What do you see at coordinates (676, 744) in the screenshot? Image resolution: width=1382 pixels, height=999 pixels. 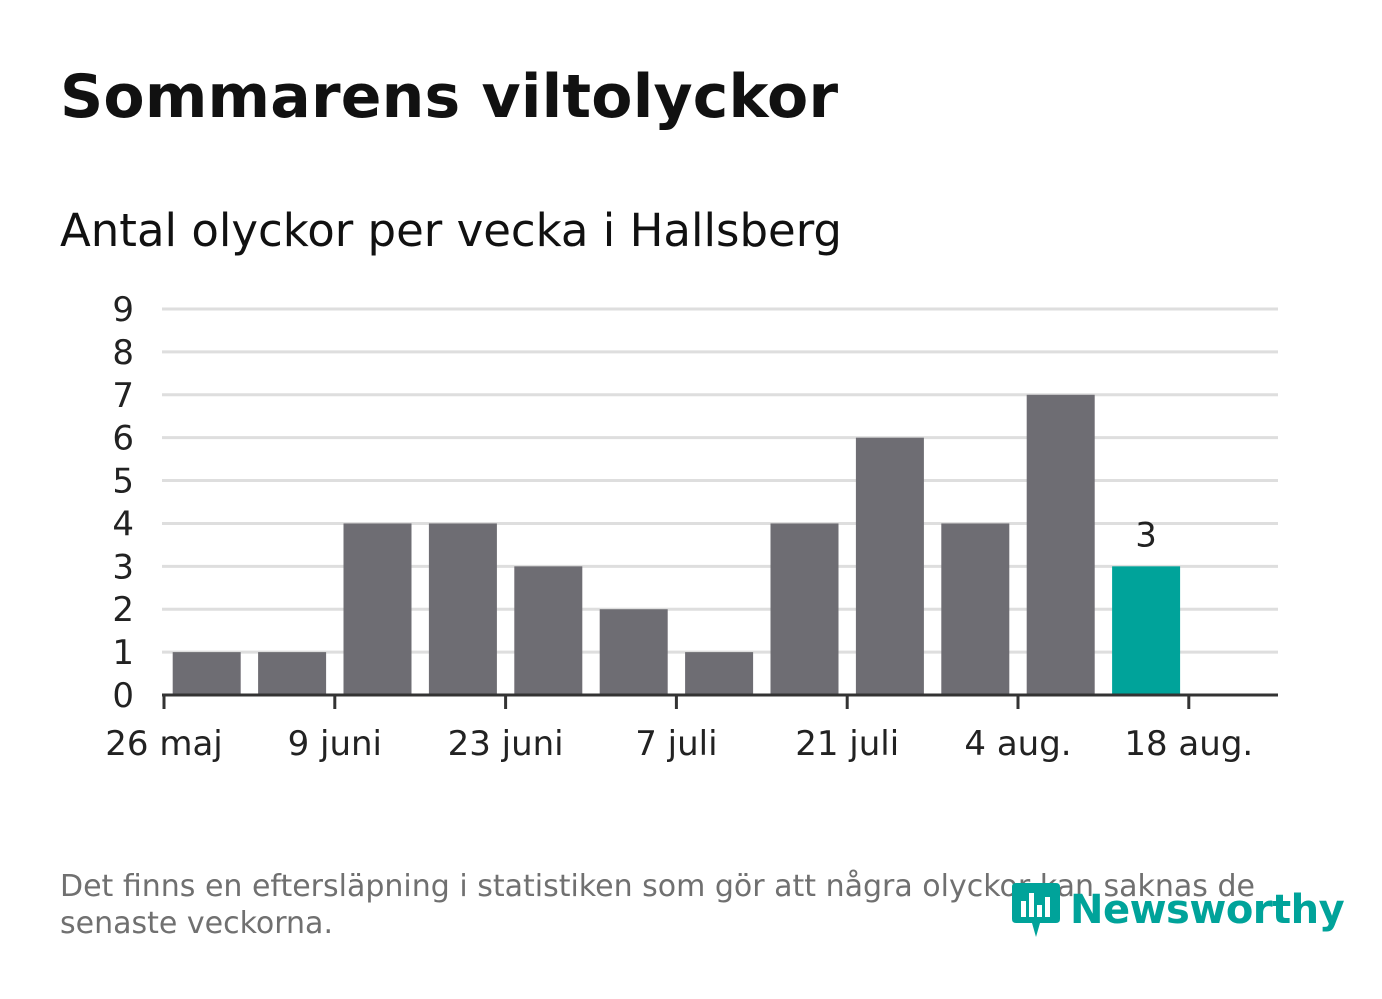 I see `x-tick-label: 7 juli` at bounding box center [676, 744].